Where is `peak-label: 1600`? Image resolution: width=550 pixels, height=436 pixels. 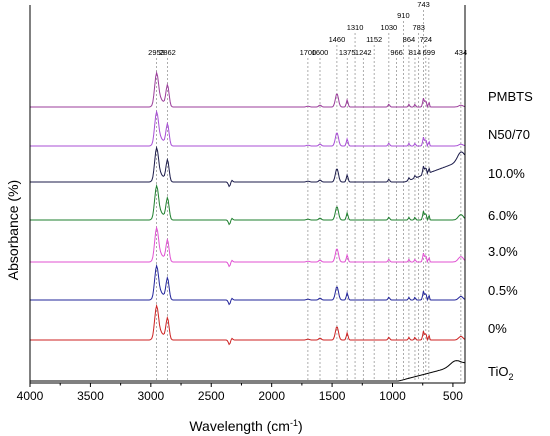 peak-label: 1600 is located at coordinates (320, 52).